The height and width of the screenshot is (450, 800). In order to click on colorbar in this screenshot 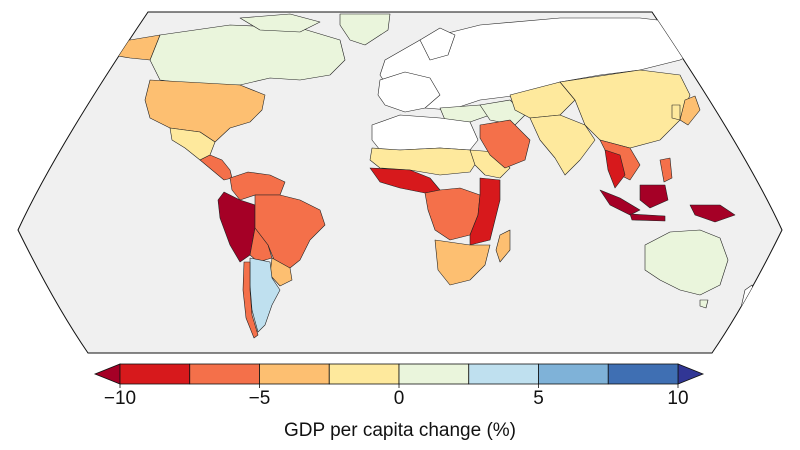, I will do `click(399, 375)`.